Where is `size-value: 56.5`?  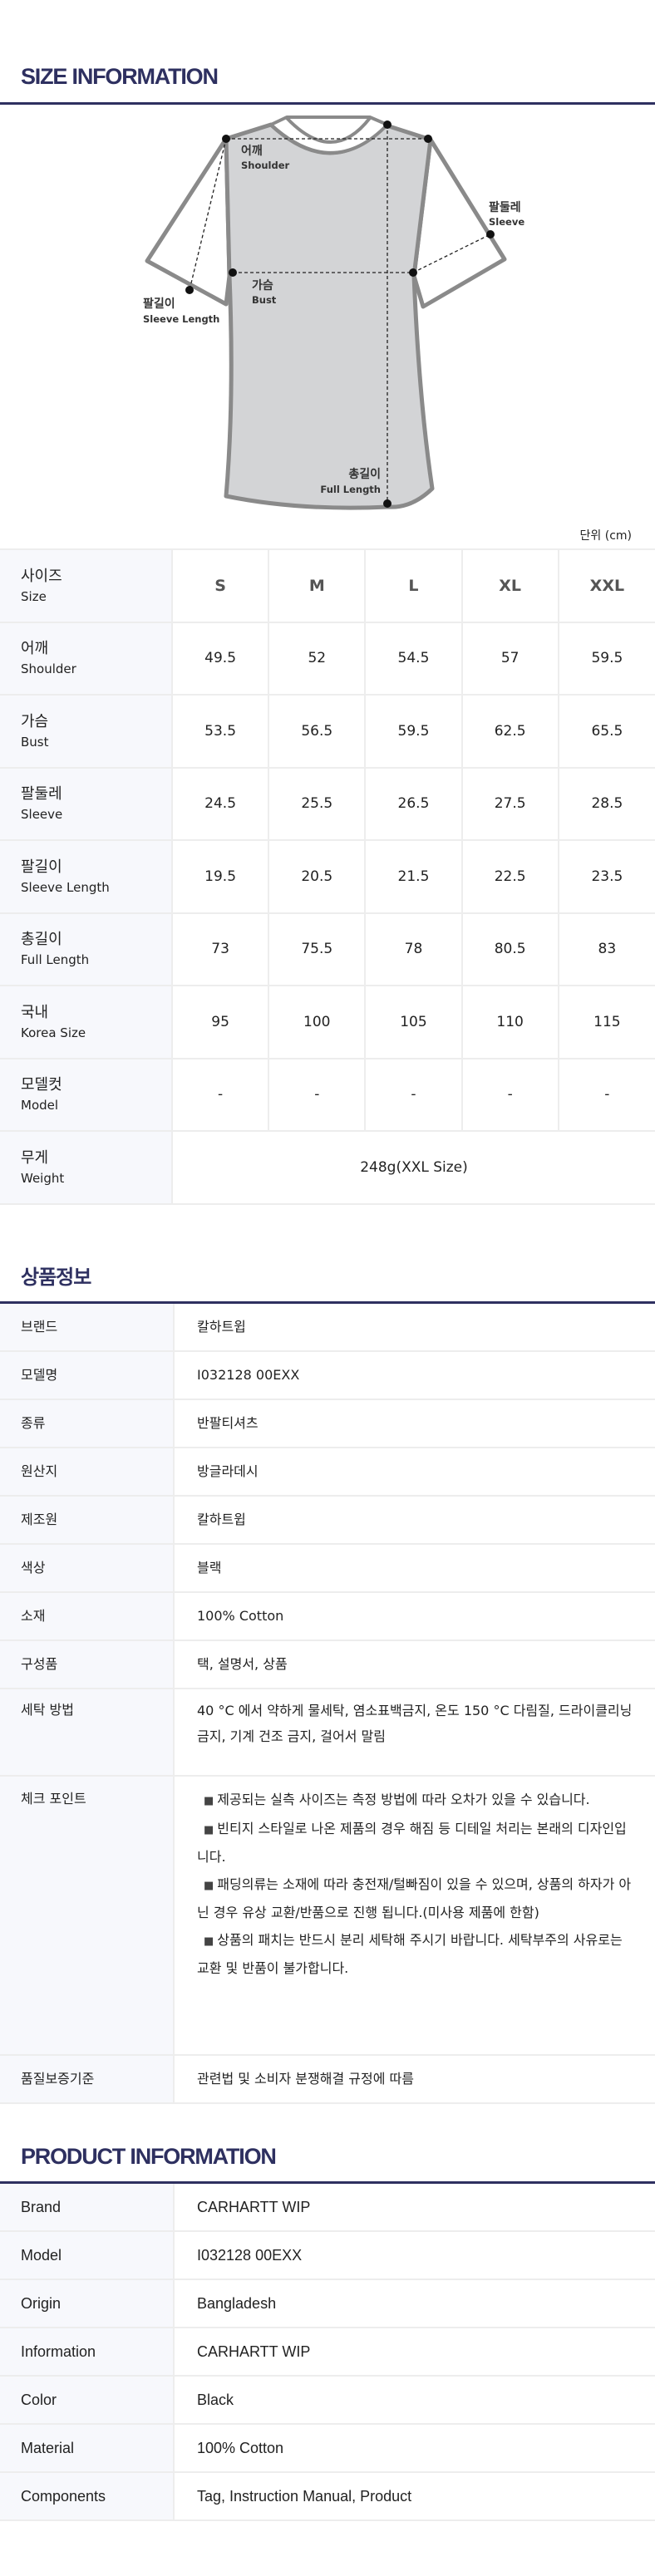
size-value: 56.5 is located at coordinates (317, 732).